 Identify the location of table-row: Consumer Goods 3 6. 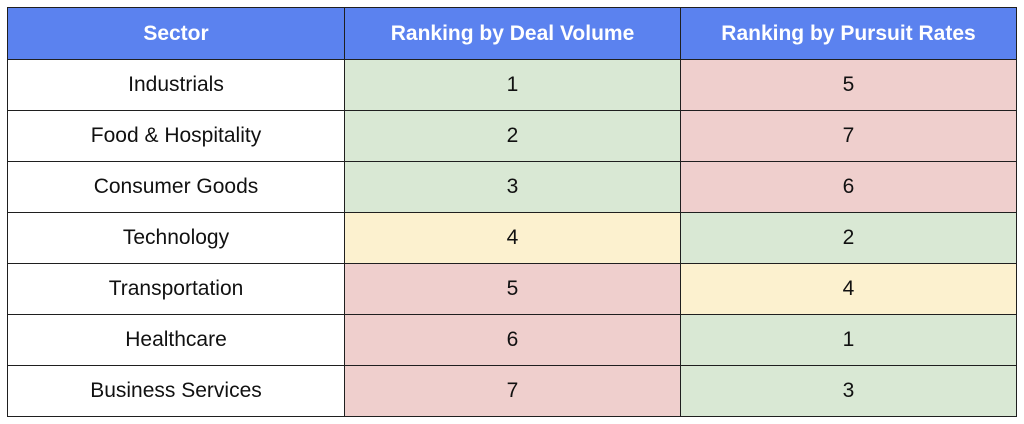
(512, 187).